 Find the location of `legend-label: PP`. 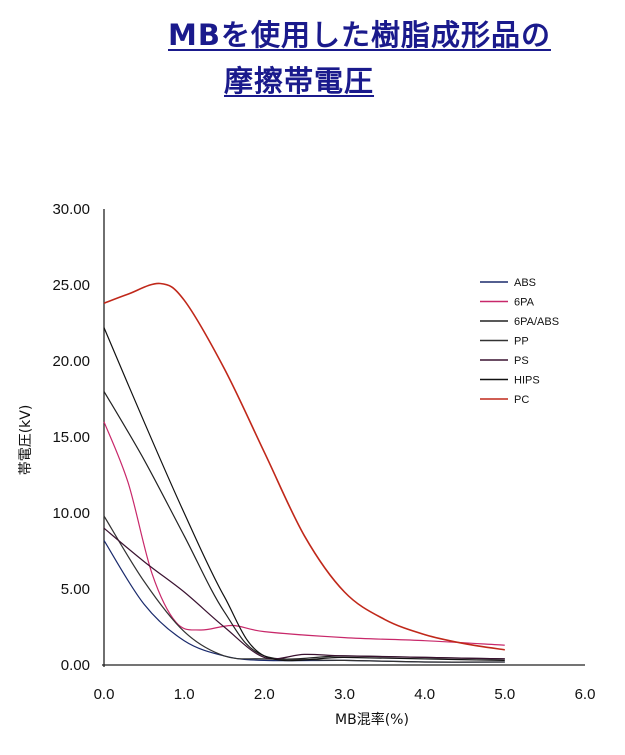

legend-label: PP is located at coordinates (521, 342).